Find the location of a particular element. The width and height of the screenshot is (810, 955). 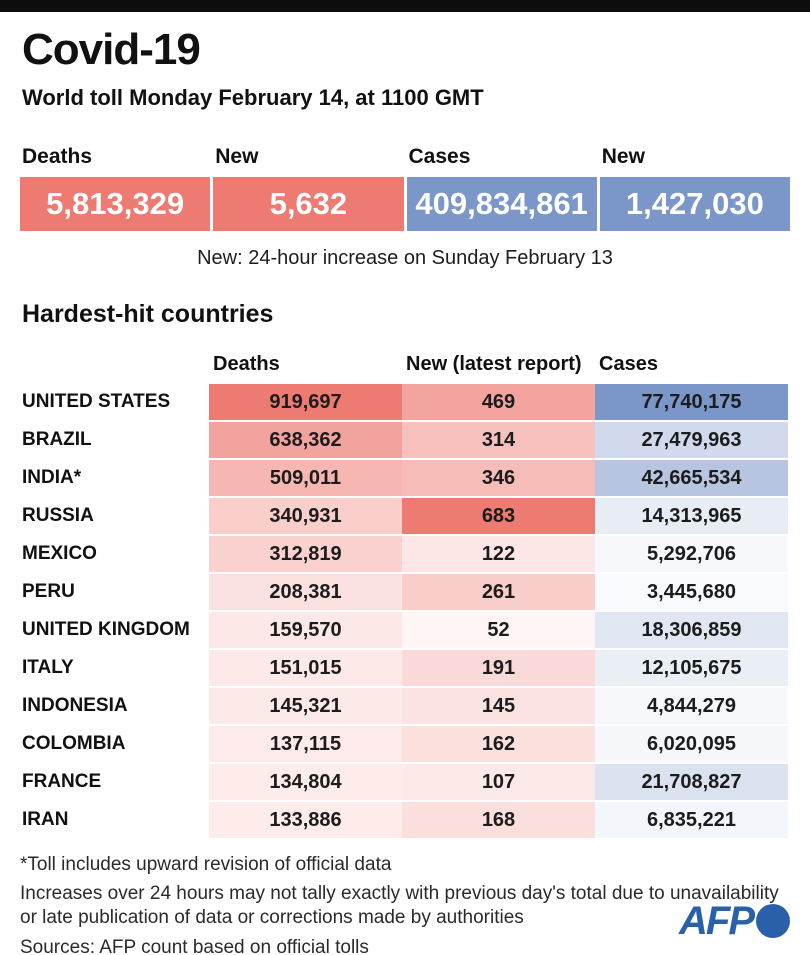

cases-cell: 18,306,859 is located at coordinates (691, 630).